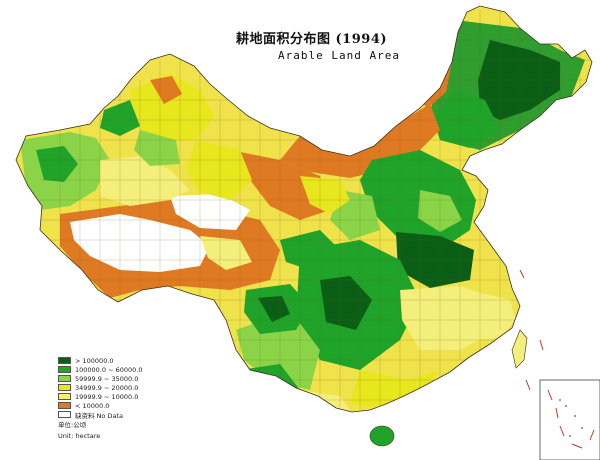 This screenshot has width=600, height=460. Describe the element at coordinates (312, 39) in the screenshot. I see `map-title: 耕地面积分布图 (1994)` at that location.